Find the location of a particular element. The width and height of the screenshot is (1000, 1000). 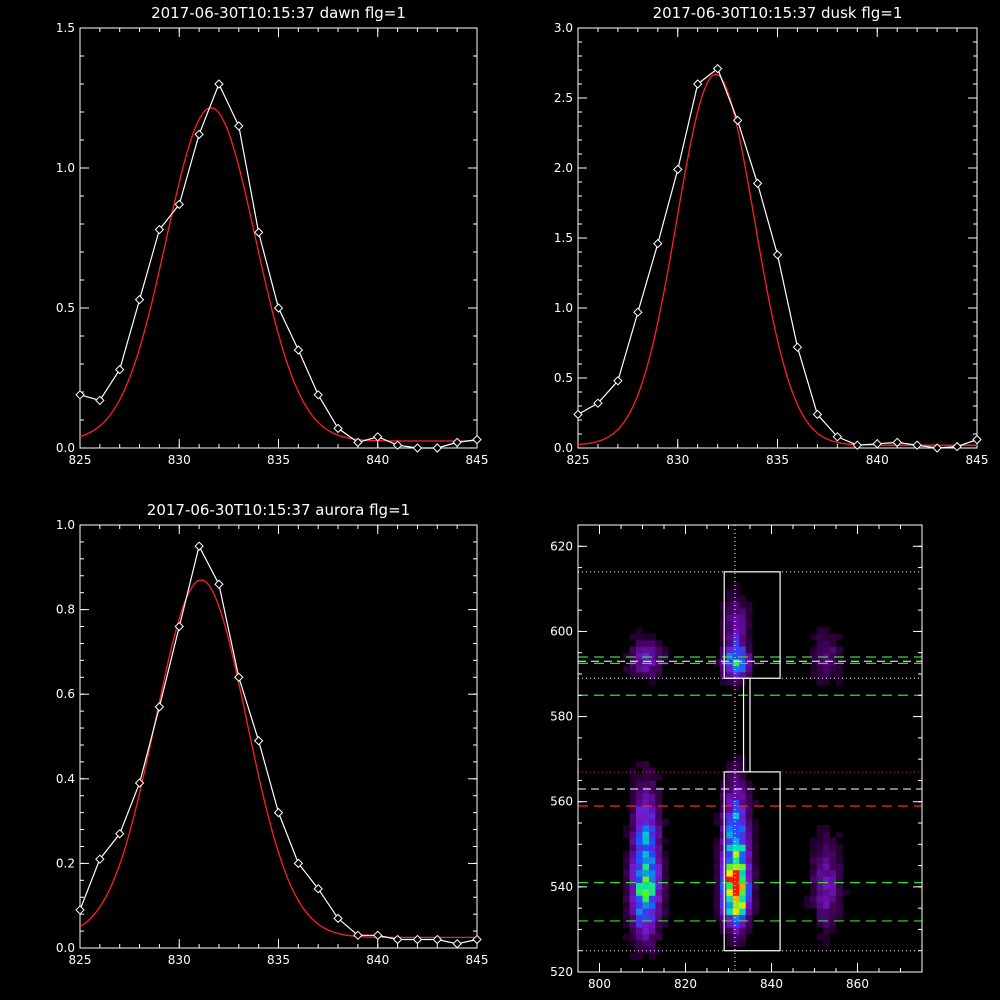

x-tick-label: 840 is located at coordinates (377, 460).